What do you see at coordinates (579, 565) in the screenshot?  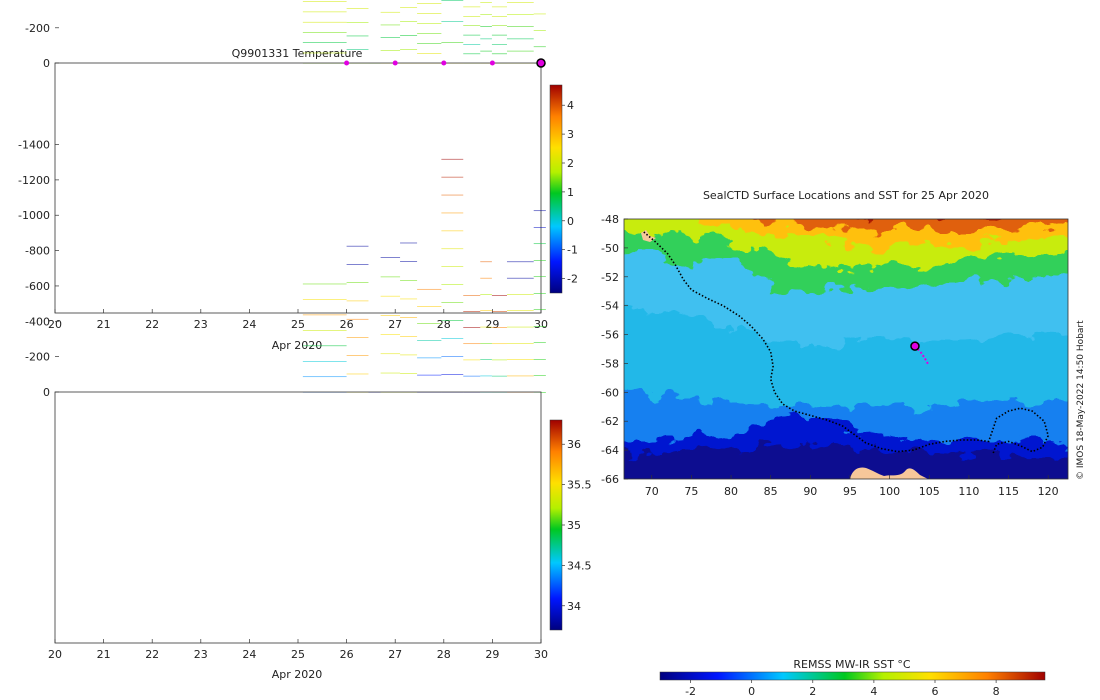 I see `colorbar-tick-label: 34.5` at bounding box center [579, 565].